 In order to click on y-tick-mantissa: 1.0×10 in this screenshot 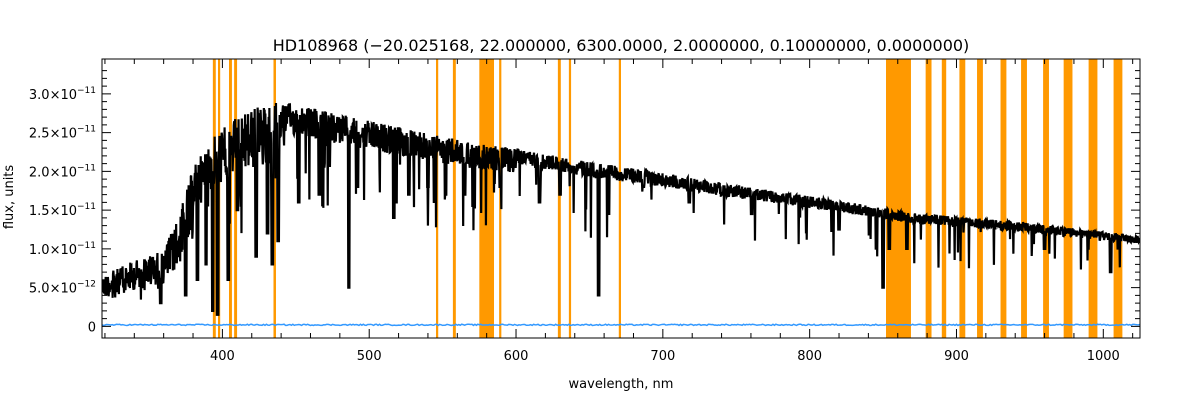, I will do `click(53, 250)`.